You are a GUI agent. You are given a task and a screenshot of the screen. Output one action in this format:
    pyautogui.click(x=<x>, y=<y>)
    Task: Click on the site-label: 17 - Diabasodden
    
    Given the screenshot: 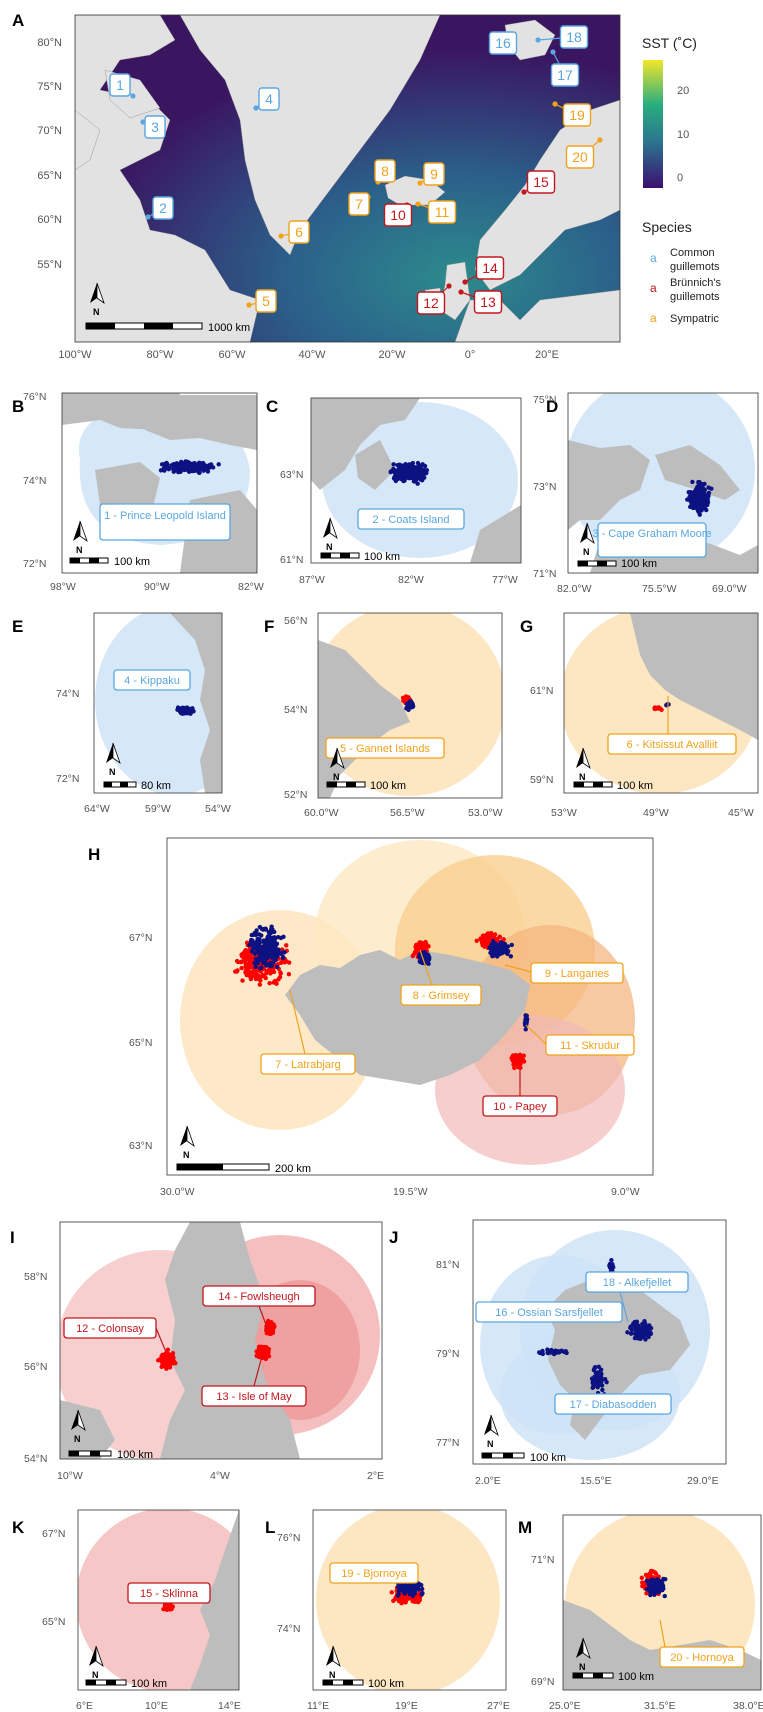 What is the action you would take?
    pyautogui.click(x=613, y=1405)
    